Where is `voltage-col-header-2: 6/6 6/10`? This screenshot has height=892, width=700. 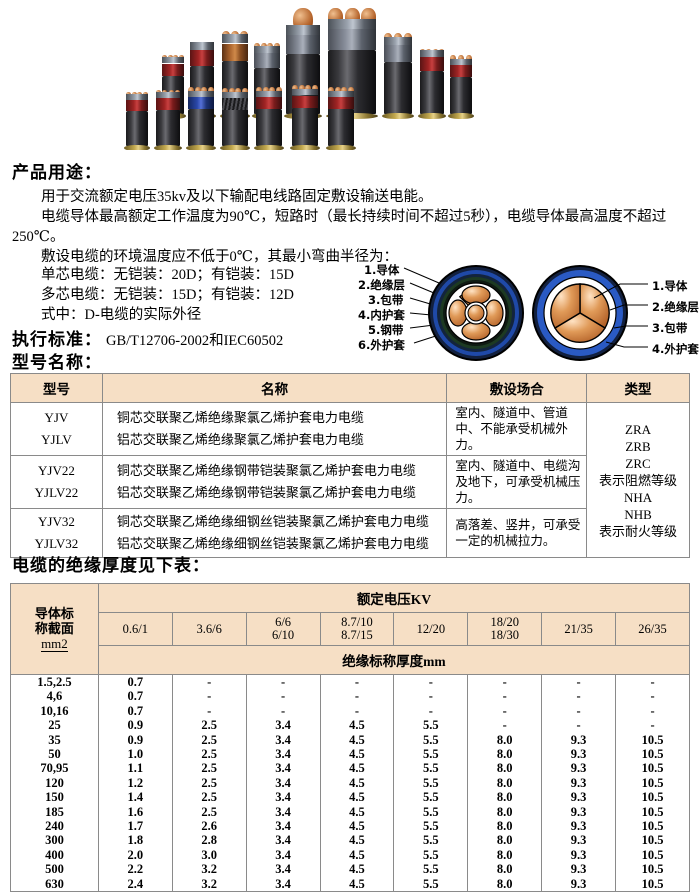
voltage-col-header-2: 6/6 6/10 is located at coordinates (283, 629).